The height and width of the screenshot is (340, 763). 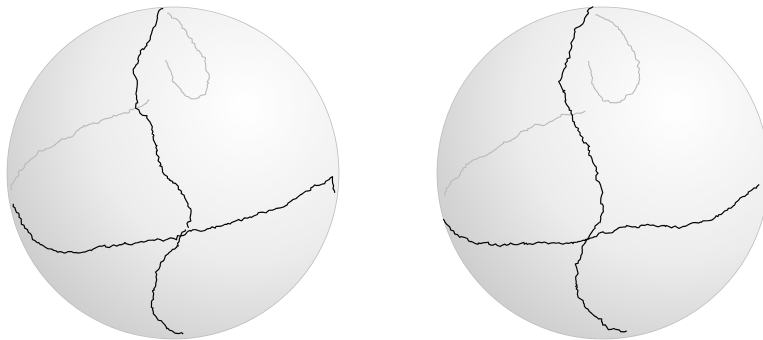 What do you see at coordinates (168, 282) in the screenshot?
I see `left-front-curve-vertical-bottom` at bounding box center [168, 282].